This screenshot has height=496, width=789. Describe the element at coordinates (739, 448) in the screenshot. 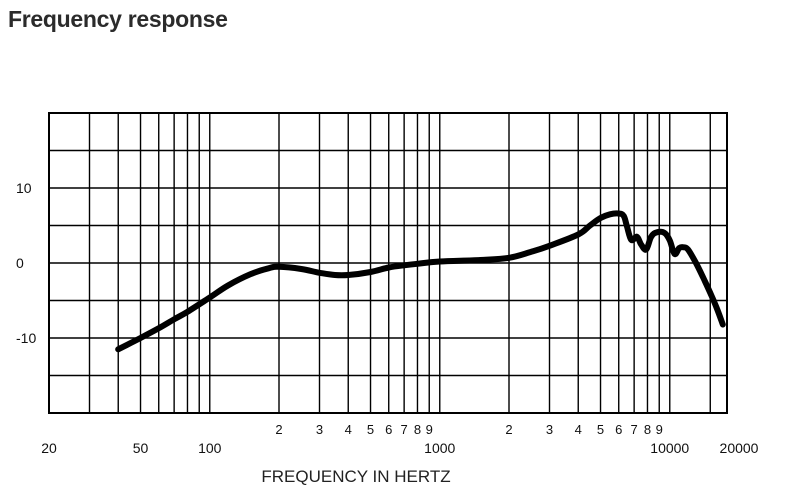

I see `x-major-tick-label: 20000` at that location.